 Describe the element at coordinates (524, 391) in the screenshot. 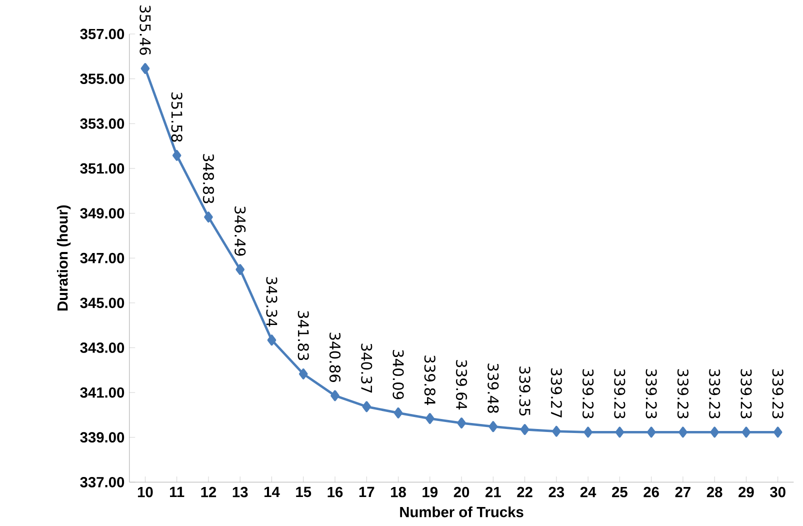

I see `data-label: 339.35` at that location.